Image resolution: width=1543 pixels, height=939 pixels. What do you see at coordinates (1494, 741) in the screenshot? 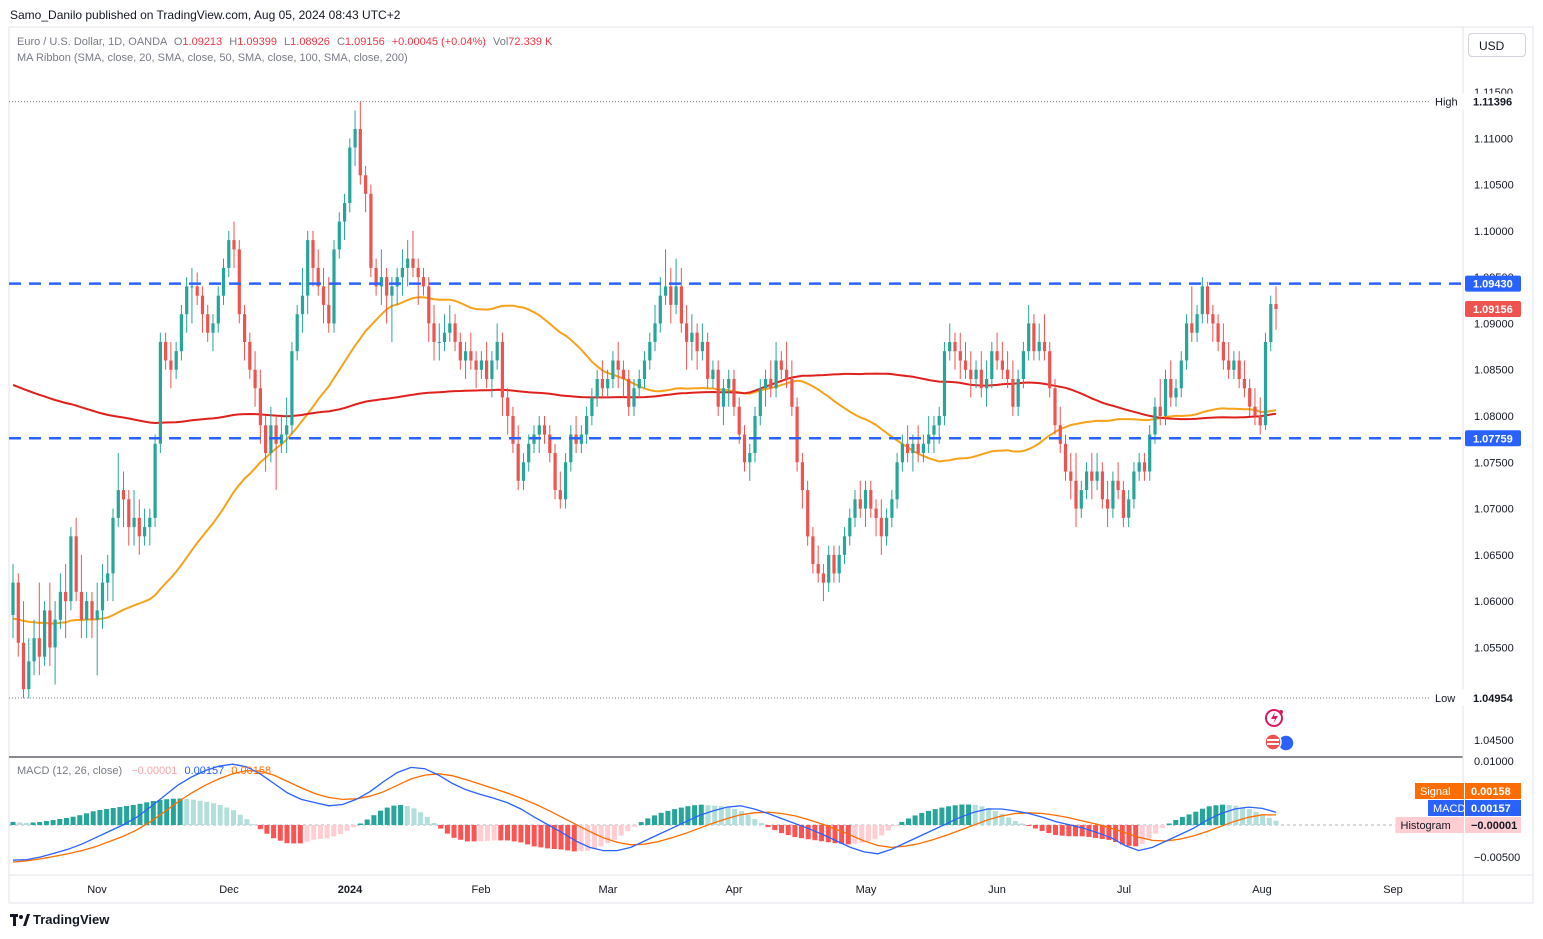
I see `price-tick-label: 1.04500` at bounding box center [1494, 741].